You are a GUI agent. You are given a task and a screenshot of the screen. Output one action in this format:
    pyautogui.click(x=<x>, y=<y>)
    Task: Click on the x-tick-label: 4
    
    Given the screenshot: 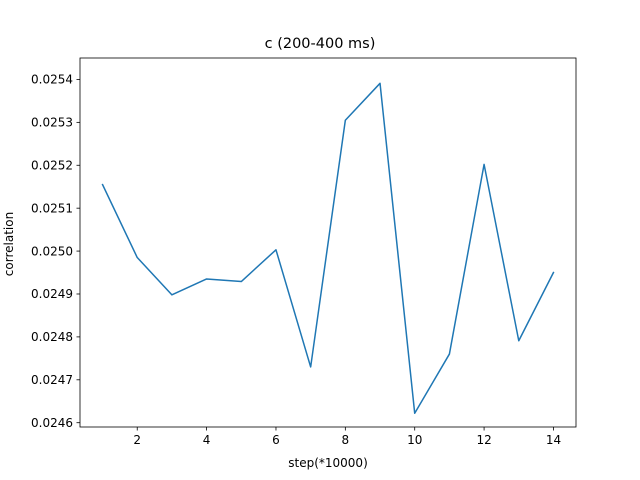 What is the action you would take?
    pyautogui.click(x=207, y=440)
    